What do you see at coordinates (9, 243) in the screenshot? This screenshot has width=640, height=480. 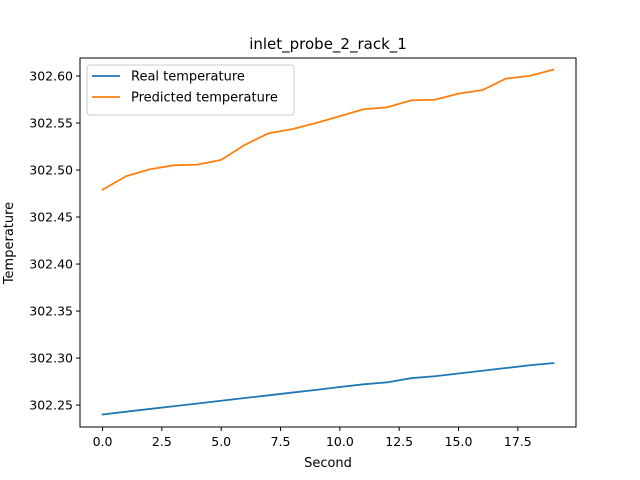 I see `y-axis-label: Temperature` at bounding box center [9, 243].